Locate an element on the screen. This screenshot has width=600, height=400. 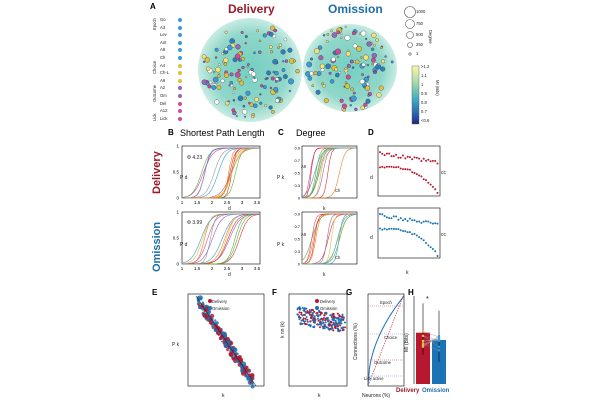
panelh-point is located at coordinates (423, 340).